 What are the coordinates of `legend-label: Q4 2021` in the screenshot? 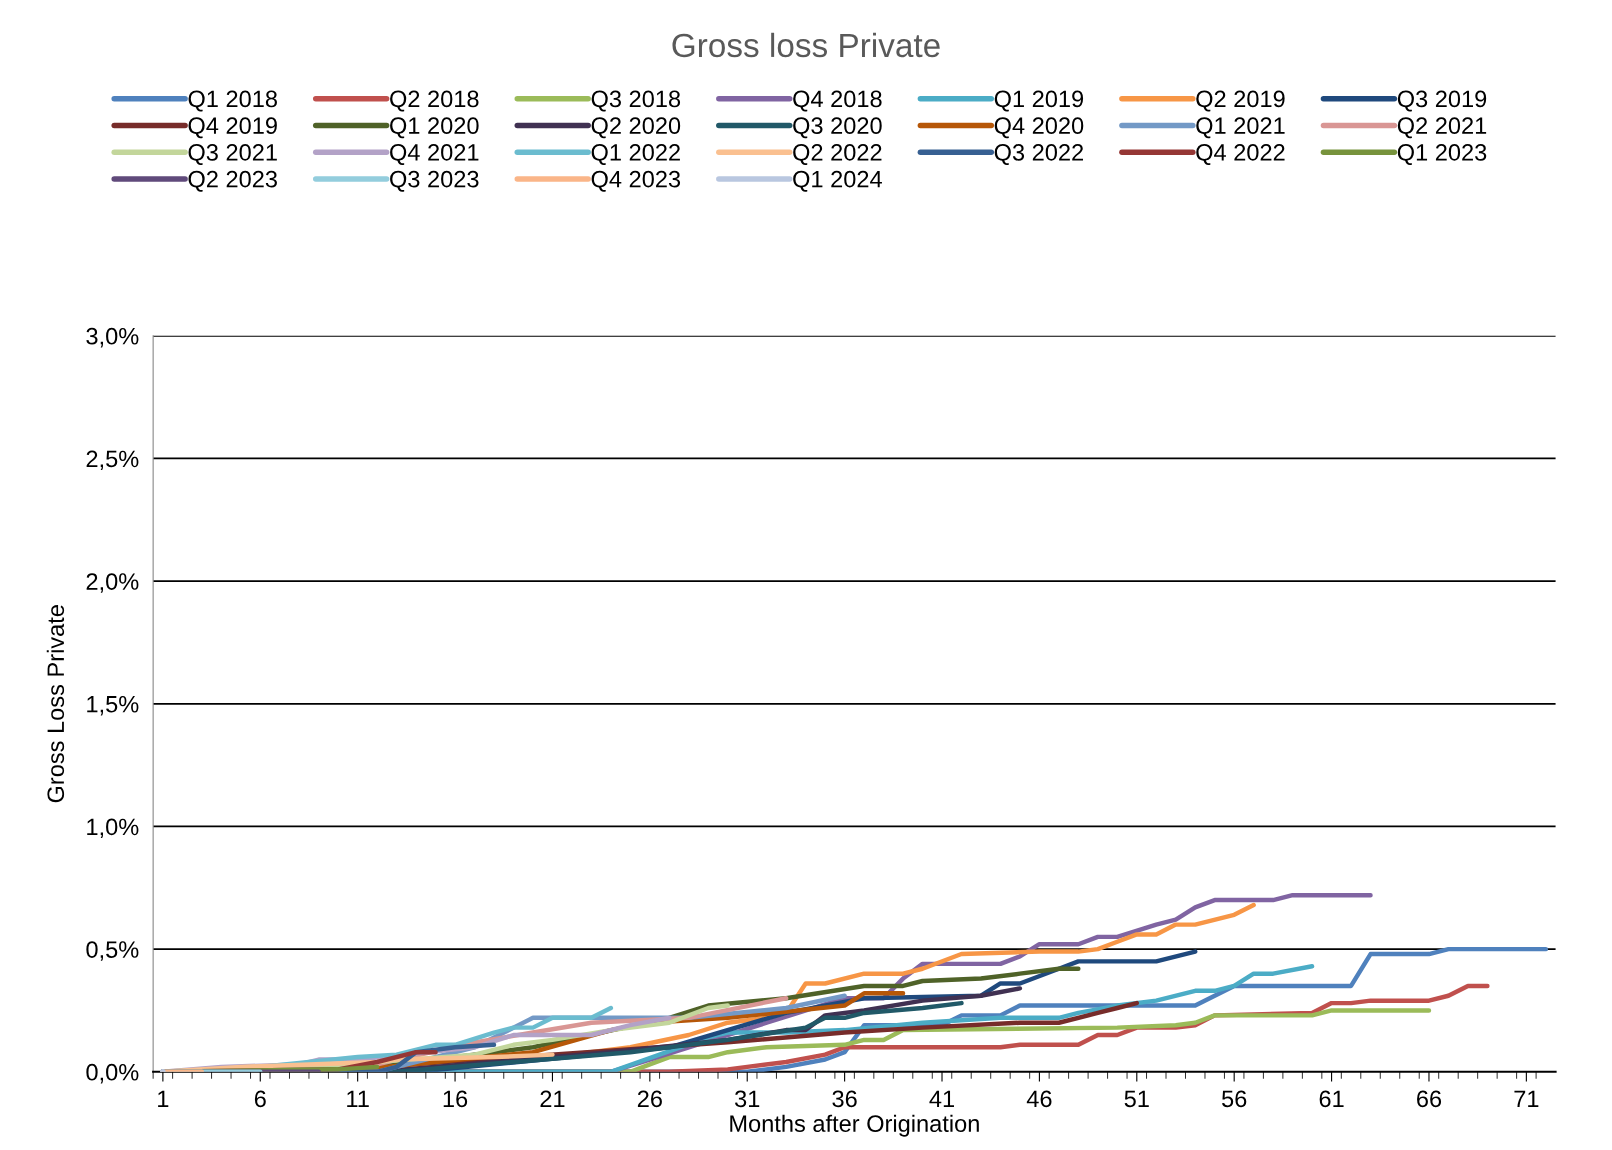 It's located at (434, 154).